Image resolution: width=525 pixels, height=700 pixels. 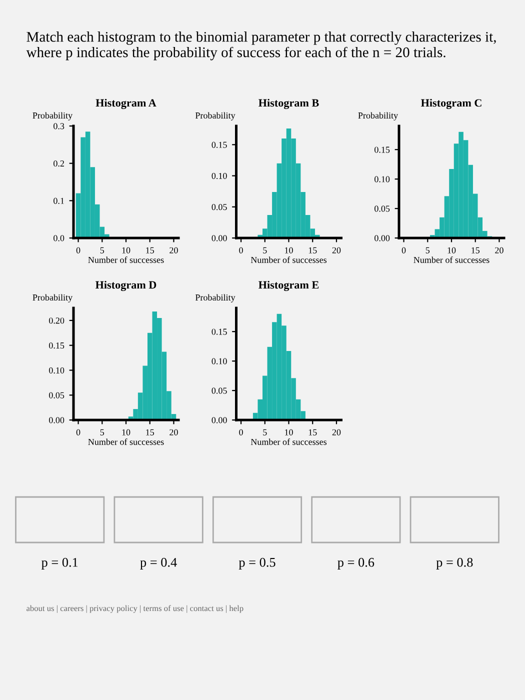 I want to click on text: p = 0.6, so click(x=356, y=564).